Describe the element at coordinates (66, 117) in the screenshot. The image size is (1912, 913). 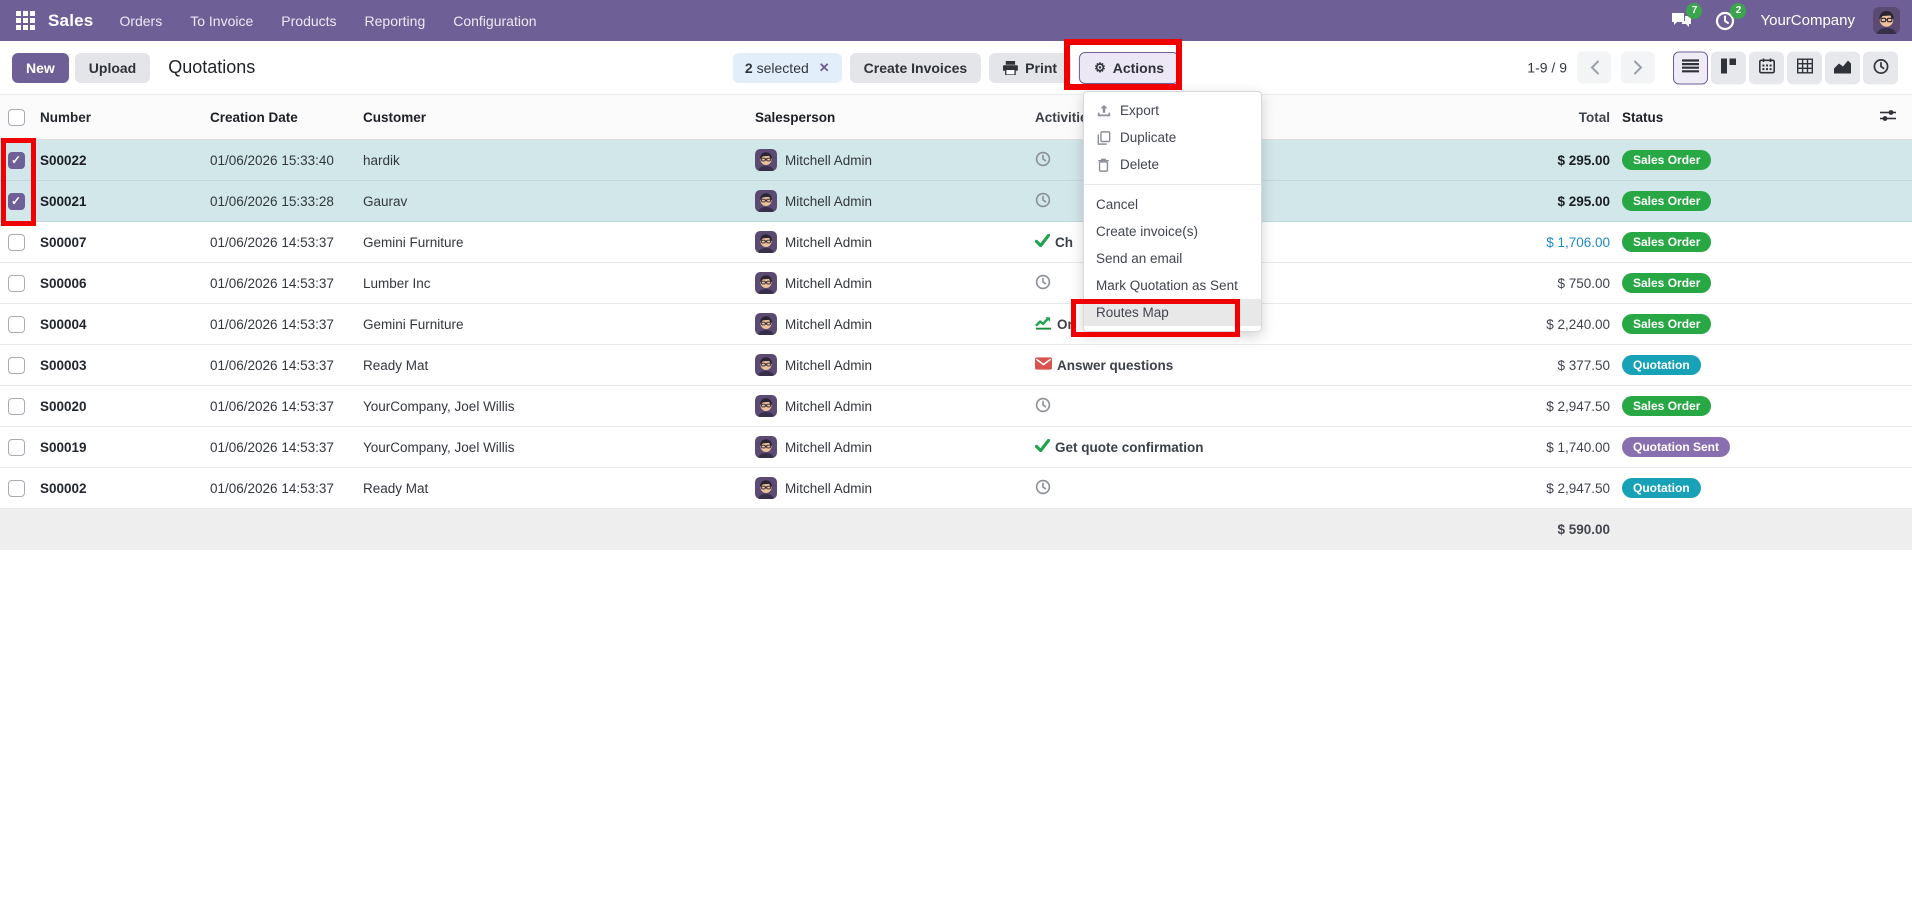
I see `header-number: Number` at that location.